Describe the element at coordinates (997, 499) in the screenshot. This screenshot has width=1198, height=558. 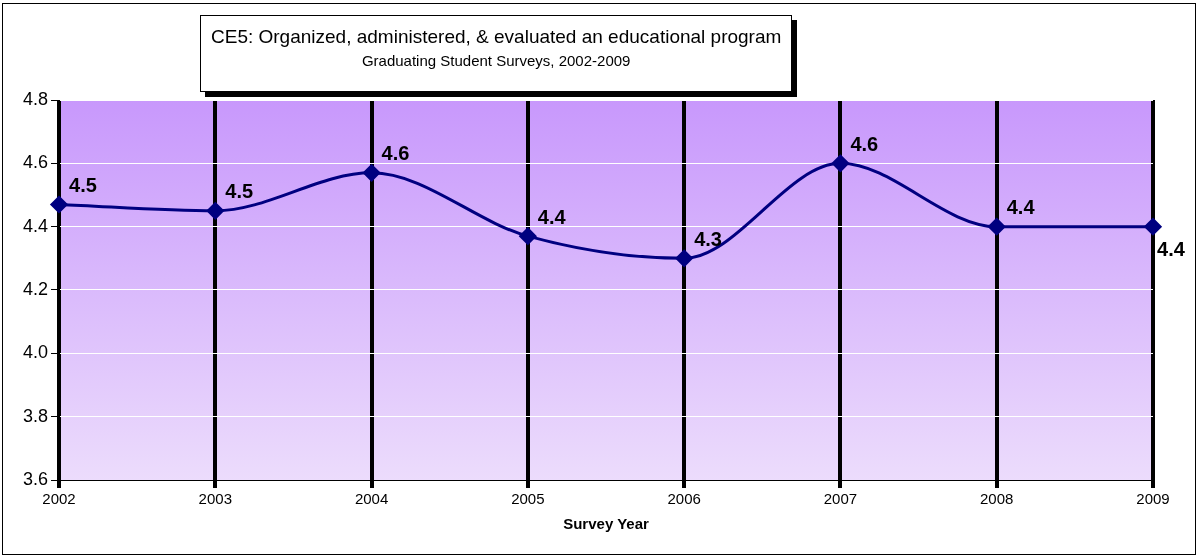
I see `x-tick-label: 2008` at that location.